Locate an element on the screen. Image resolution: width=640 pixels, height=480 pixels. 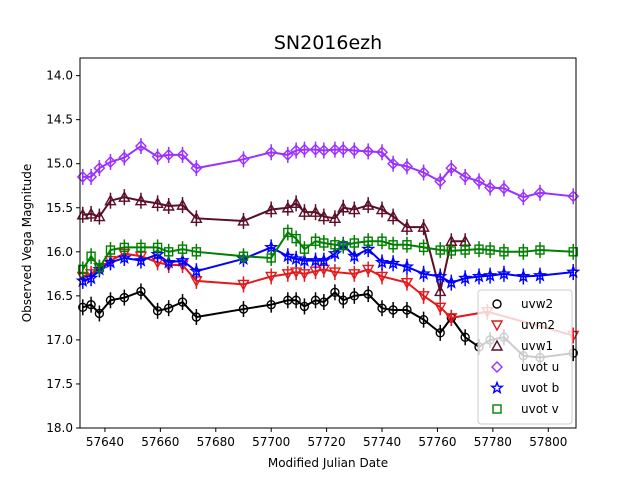
chart-title: SN2016ezh is located at coordinates (328, 43).